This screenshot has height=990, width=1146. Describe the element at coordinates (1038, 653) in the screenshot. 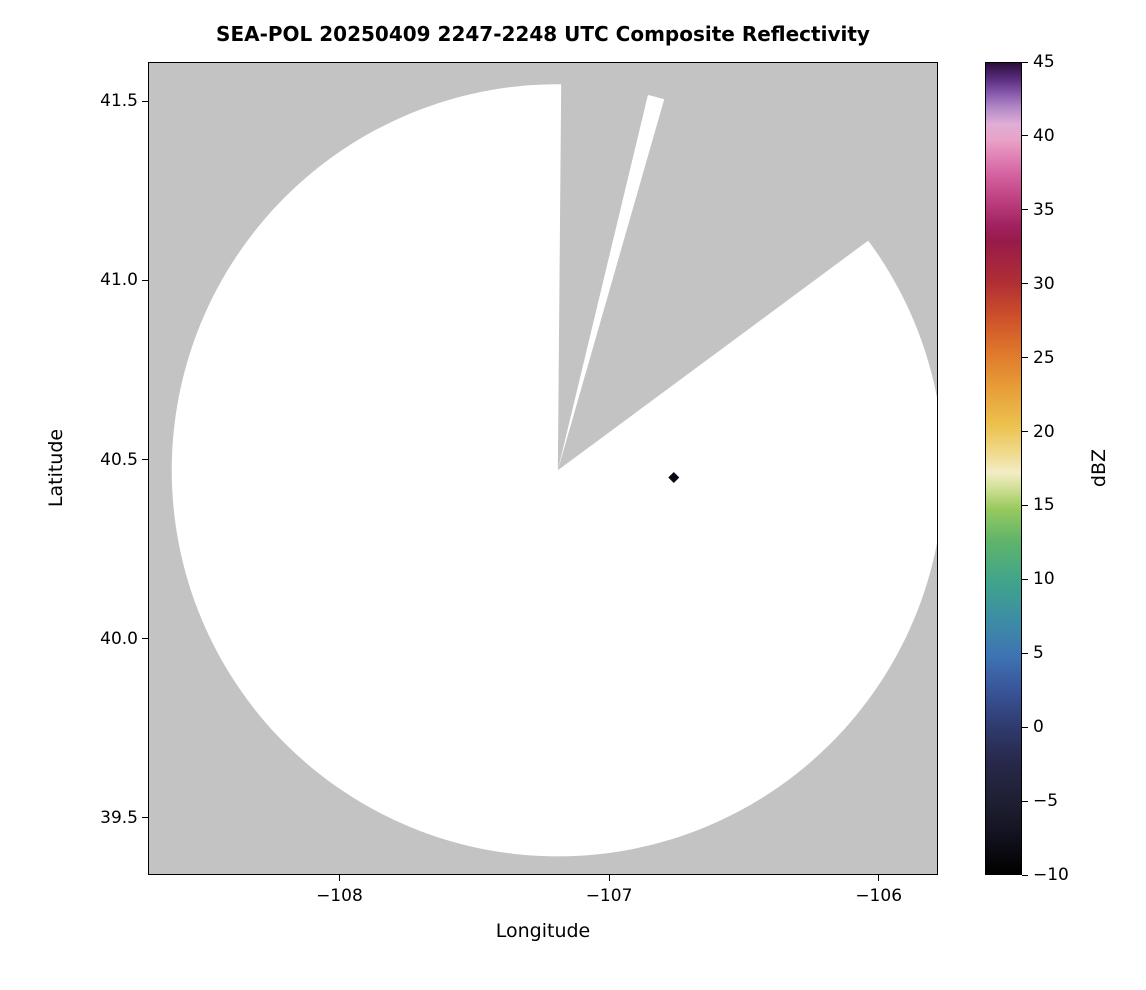

I see `colorbar-tick-label: 5` at that location.